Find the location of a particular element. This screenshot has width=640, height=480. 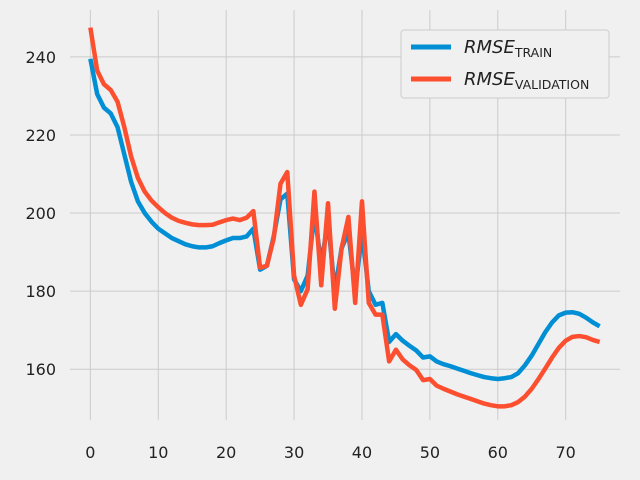

legend-label-validation: RMSEVALIDATION is located at coordinates (526, 80).